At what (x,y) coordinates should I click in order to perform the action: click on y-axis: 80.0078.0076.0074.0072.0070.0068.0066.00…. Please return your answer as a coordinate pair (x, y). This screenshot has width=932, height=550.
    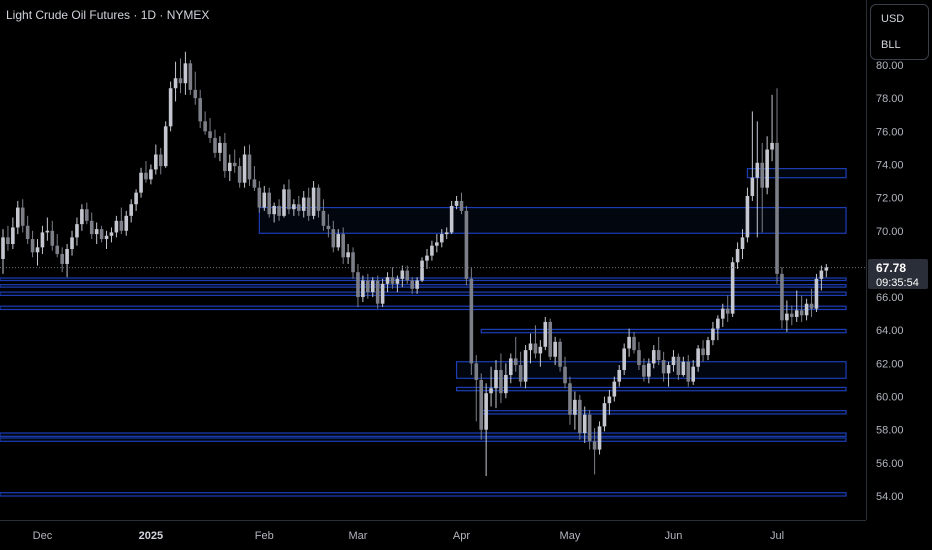
    Looking at the image, I should click on (890, 281).